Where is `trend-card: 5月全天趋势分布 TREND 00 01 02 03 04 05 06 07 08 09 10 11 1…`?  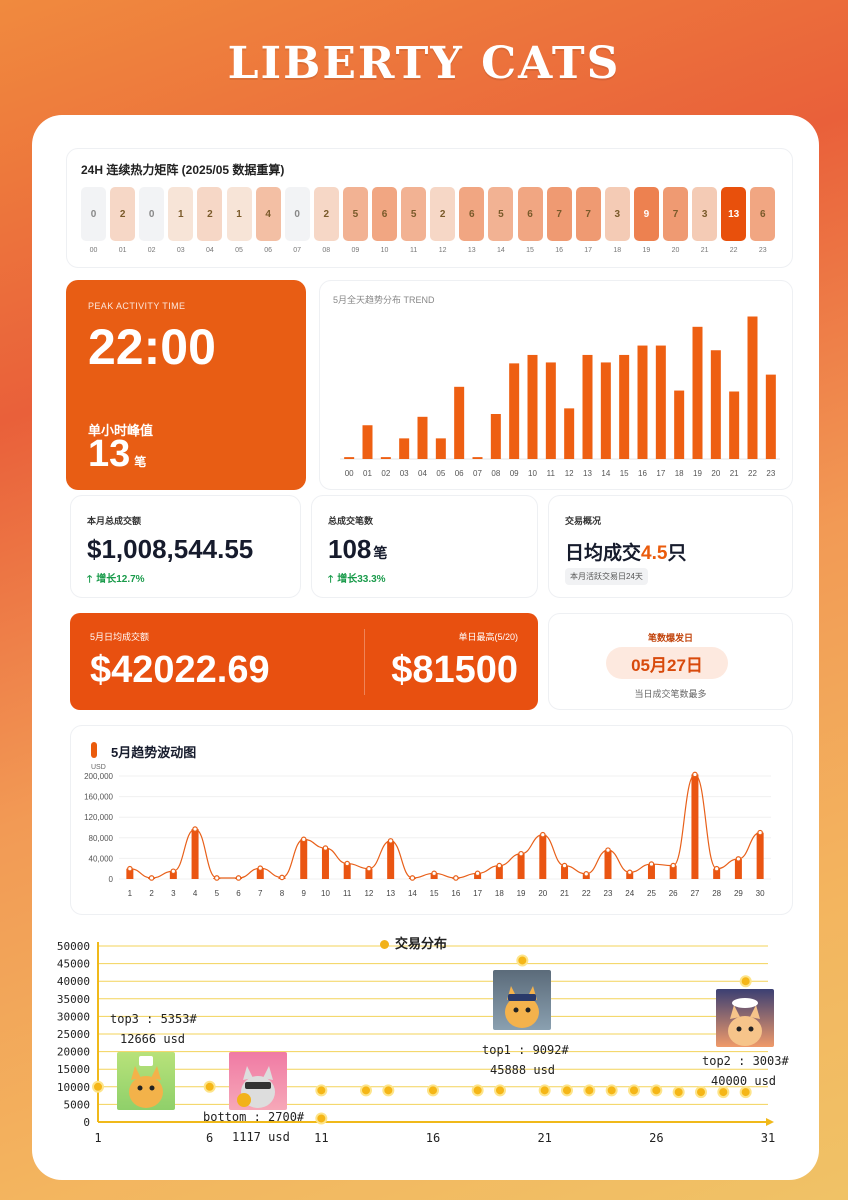 trend-card: 5月全天趋势分布 TREND 00 01 02 03 04 05 06 07 08 09 10 11 1… is located at coordinates (556, 385).